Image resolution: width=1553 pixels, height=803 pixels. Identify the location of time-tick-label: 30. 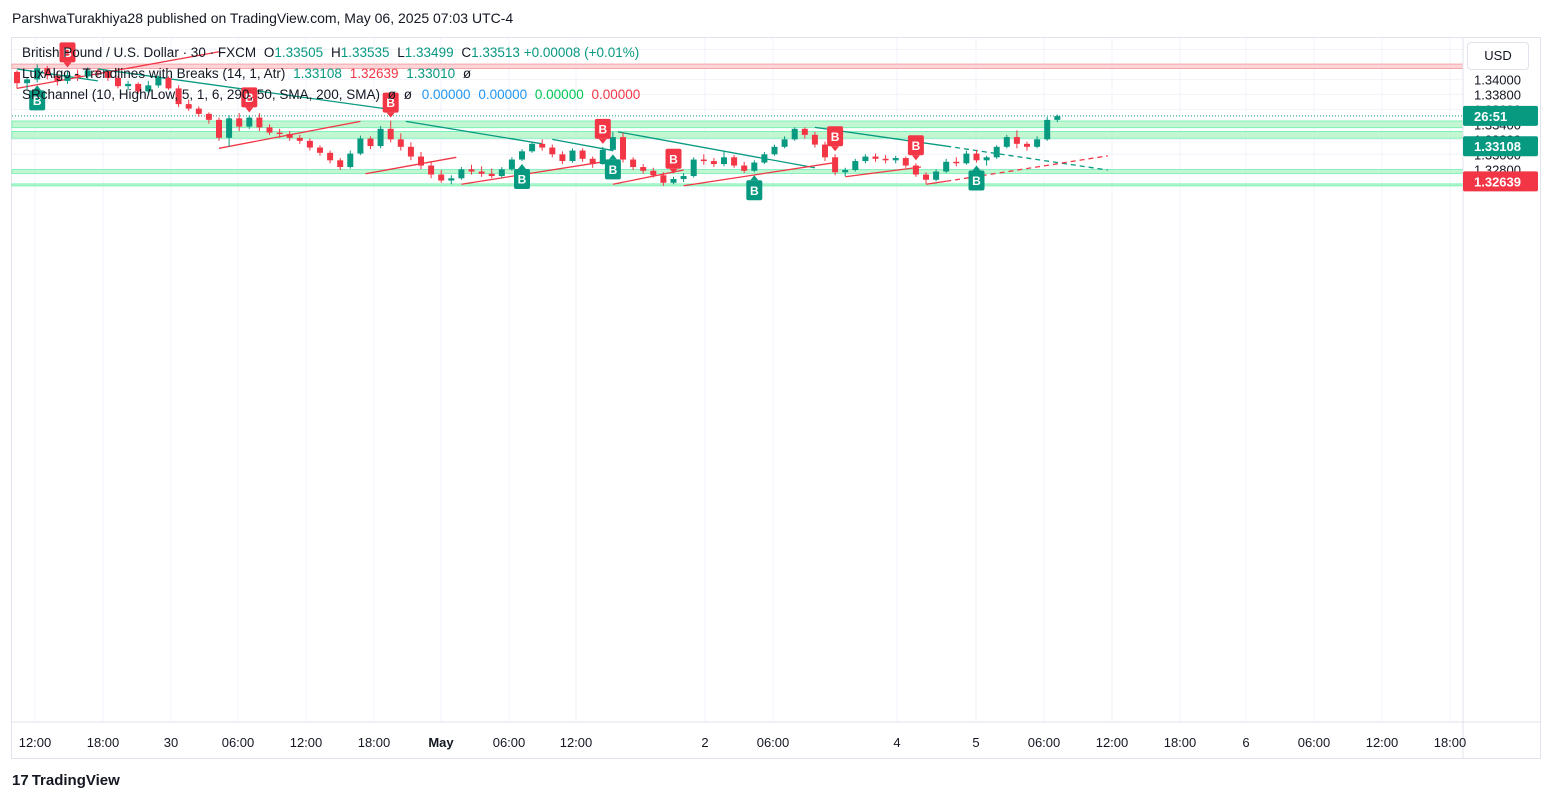
(171, 742).